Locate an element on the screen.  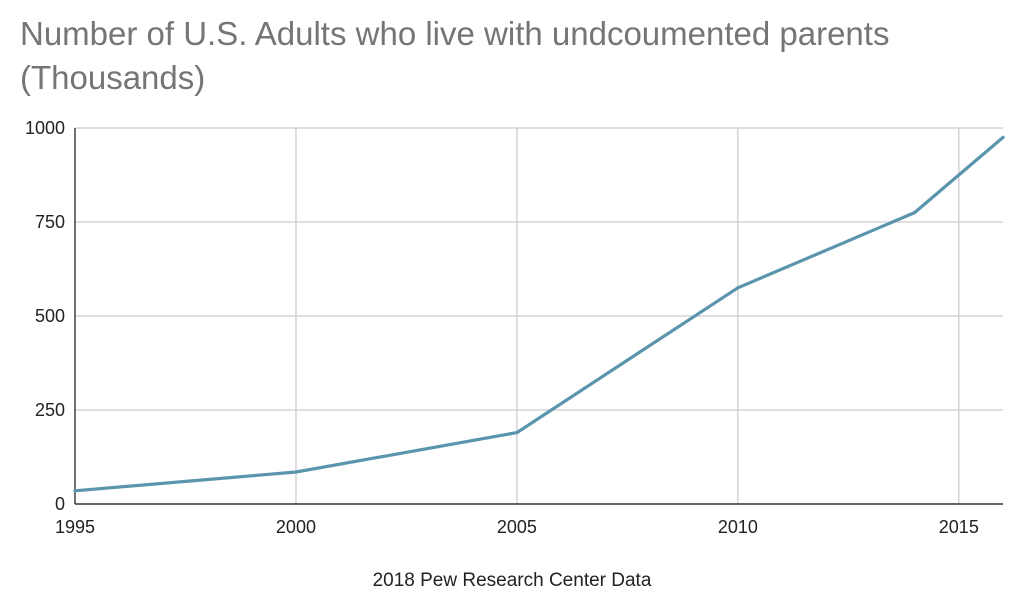
y-tick-label: 1000 is located at coordinates (45, 128).